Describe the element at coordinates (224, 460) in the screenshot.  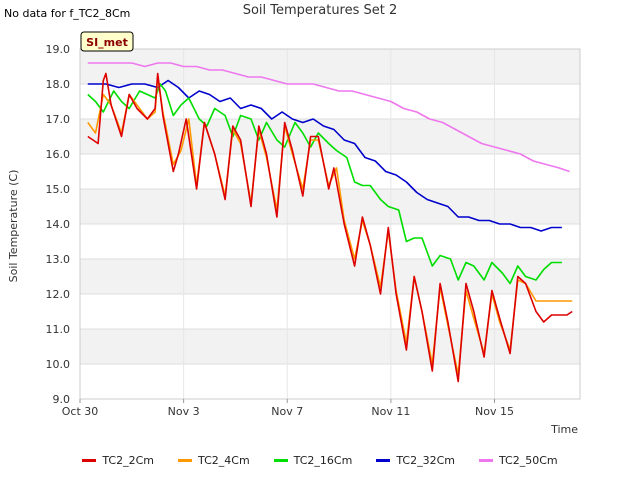
I see `legend-label: TC2_4Cm` at that location.